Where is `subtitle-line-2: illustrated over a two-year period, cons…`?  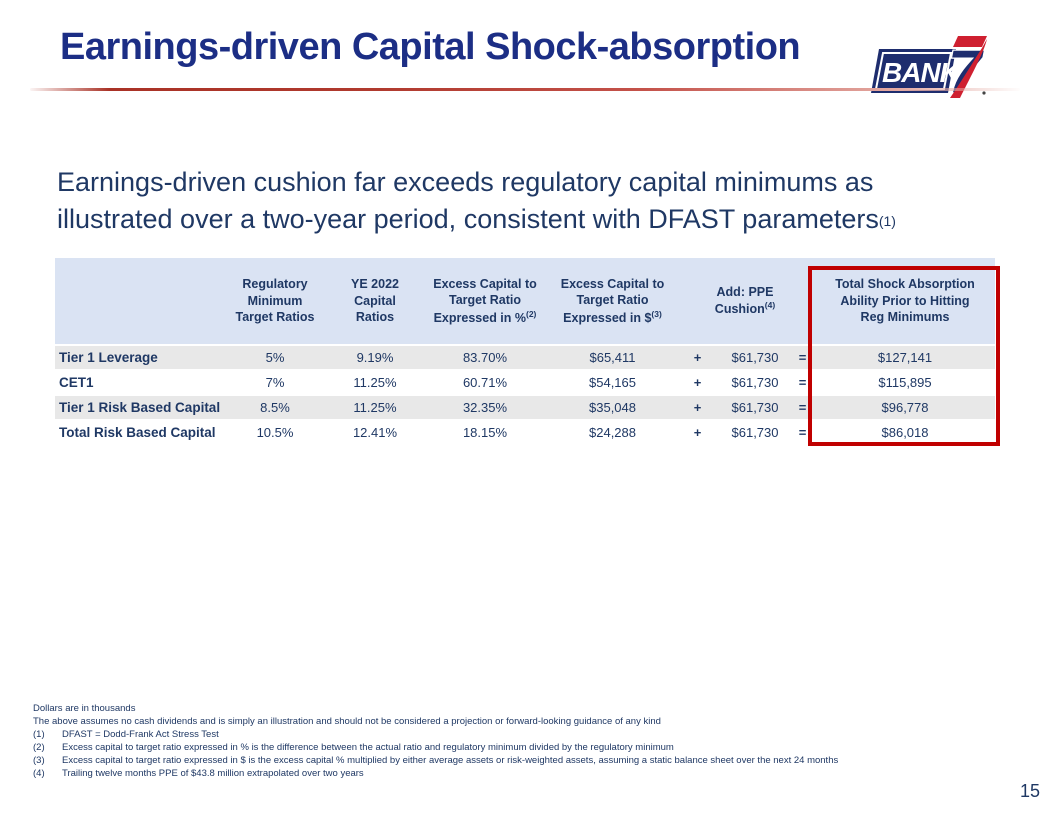
subtitle-line-2: illustrated over a two-year period, cons… is located at coordinates (468, 219).